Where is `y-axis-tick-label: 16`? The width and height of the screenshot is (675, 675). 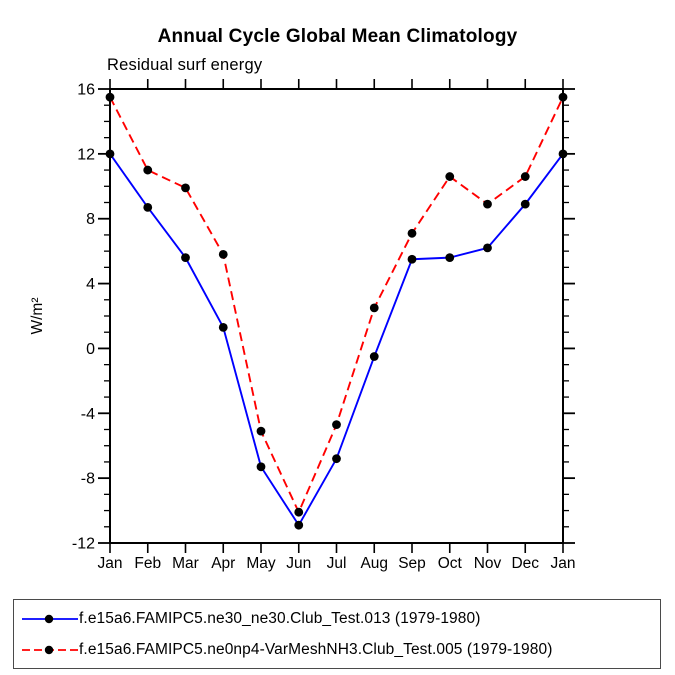 y-axis-tick-label: 16 is located at coordinates (86, 90).